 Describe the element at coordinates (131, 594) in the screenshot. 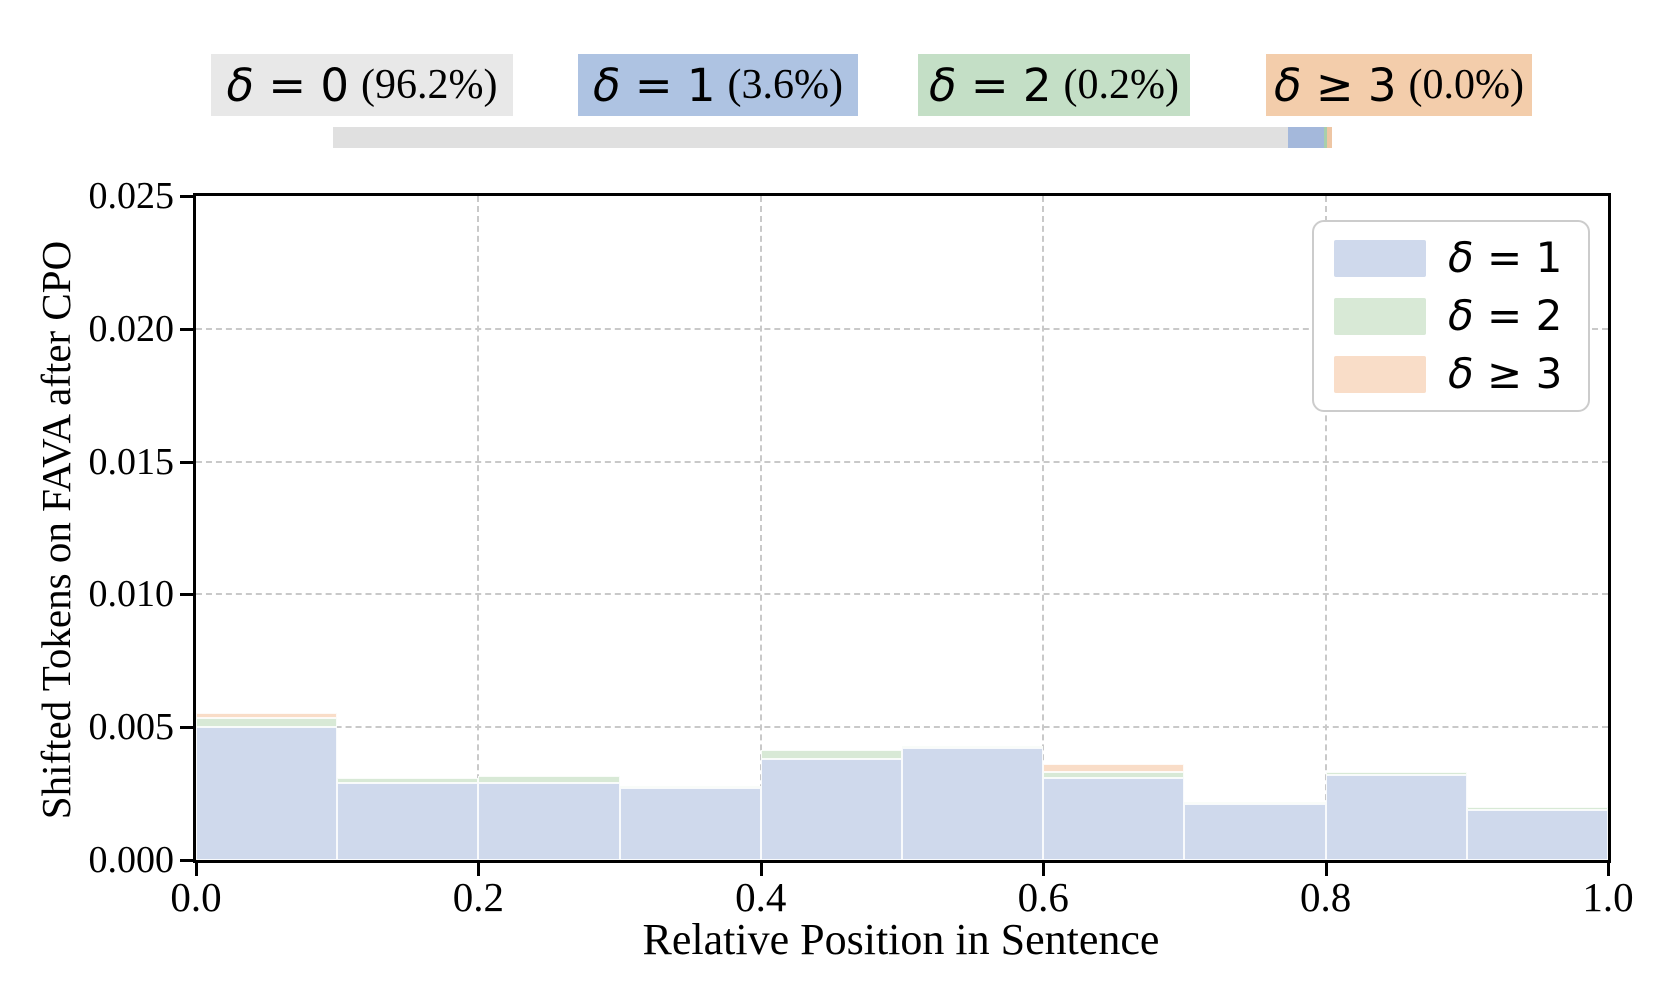

I see `y-tick-label: 0.010` at that location.